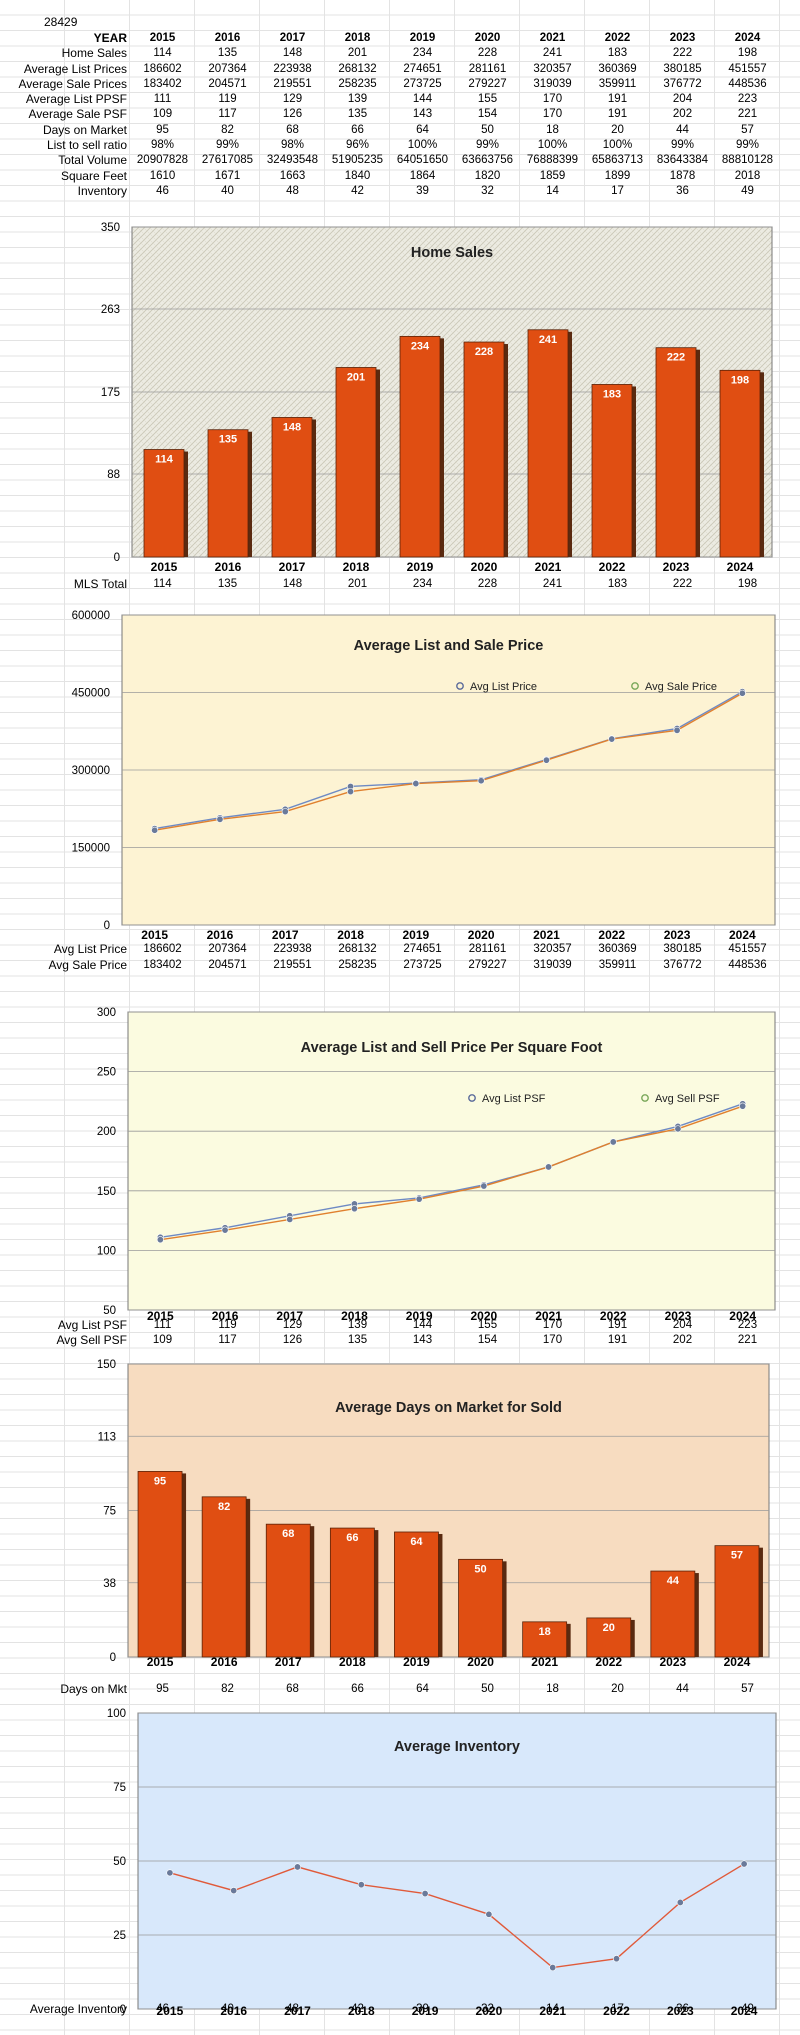 This screenshot has width=800, height=2035. I want to click on x-tick-label: 2023, so click(676, 567).